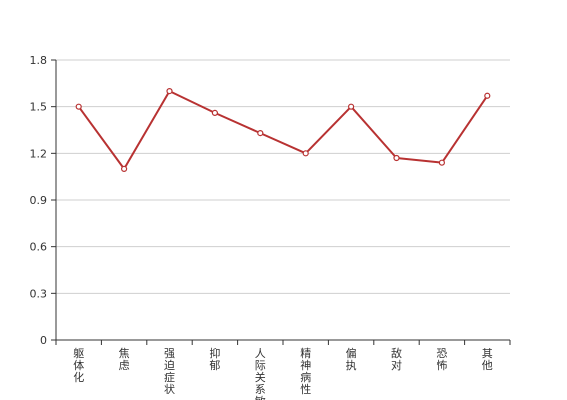 Image resolution: width=567 pixels, height=400 pixels. What do you see at coordinates (396, 359) in the screenshot?
I see `x-tick-label: 敌对` at bounding box center [396, 359].